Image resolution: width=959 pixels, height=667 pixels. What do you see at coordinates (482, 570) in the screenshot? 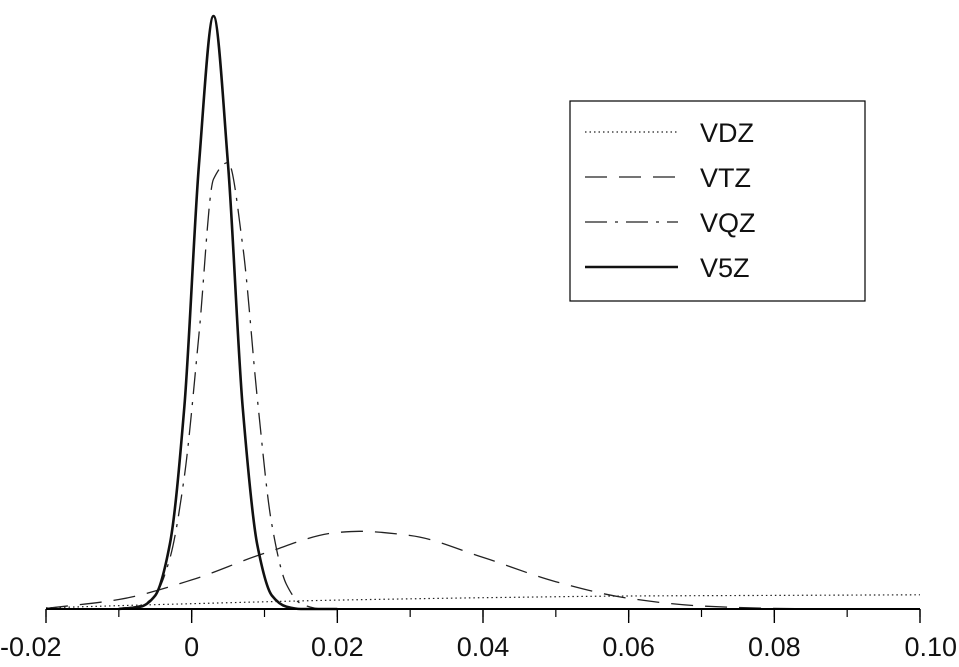
I see `series-line-vtz` at bounding box center [482, 570].